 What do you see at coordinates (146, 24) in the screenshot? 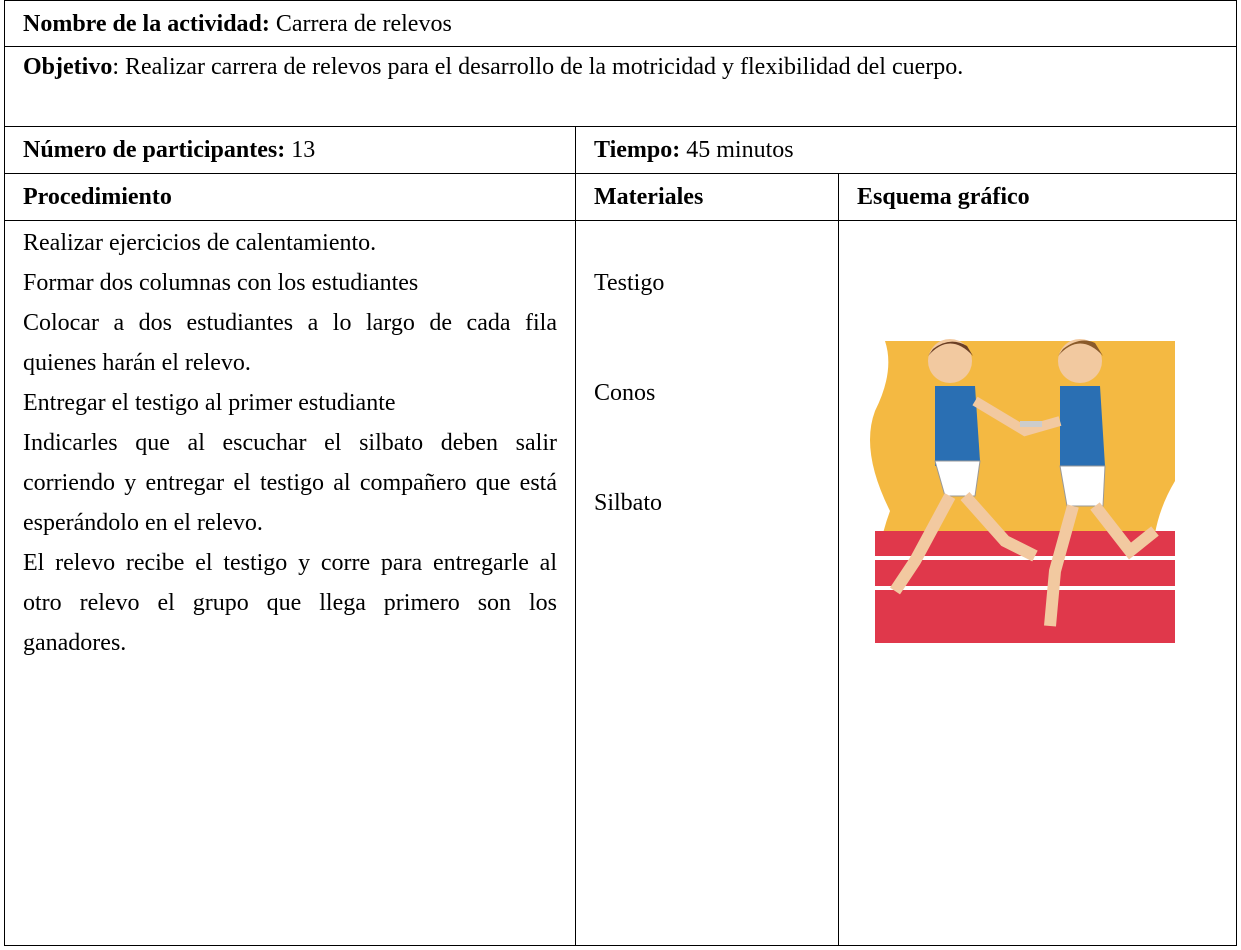
I see `label: Nombre de la actividad:` at bounding box center [146, 24].